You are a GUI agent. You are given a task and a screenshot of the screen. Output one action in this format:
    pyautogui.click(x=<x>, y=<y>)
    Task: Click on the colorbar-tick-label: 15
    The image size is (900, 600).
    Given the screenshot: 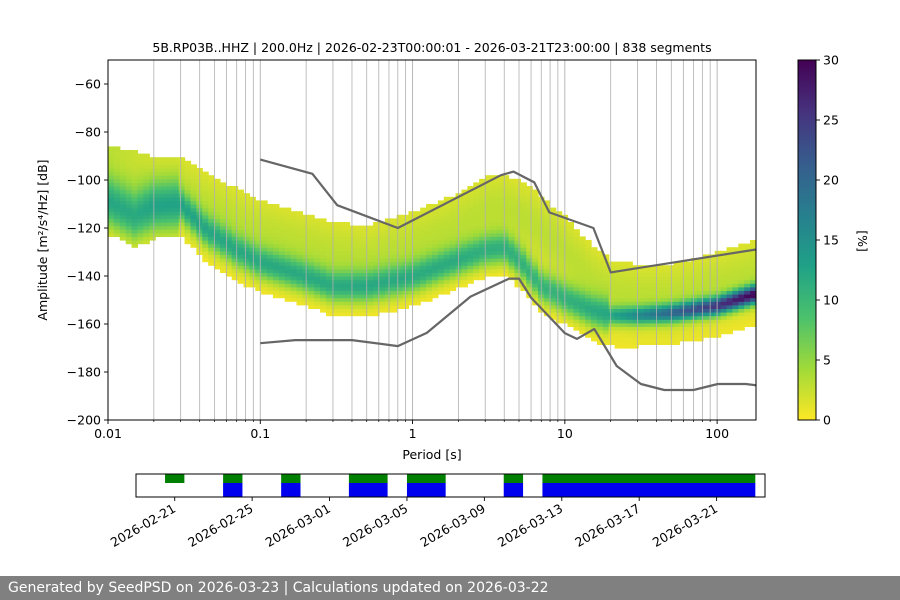 What is the action you would take?
    pyautogui.click(x=831, y=240)
    